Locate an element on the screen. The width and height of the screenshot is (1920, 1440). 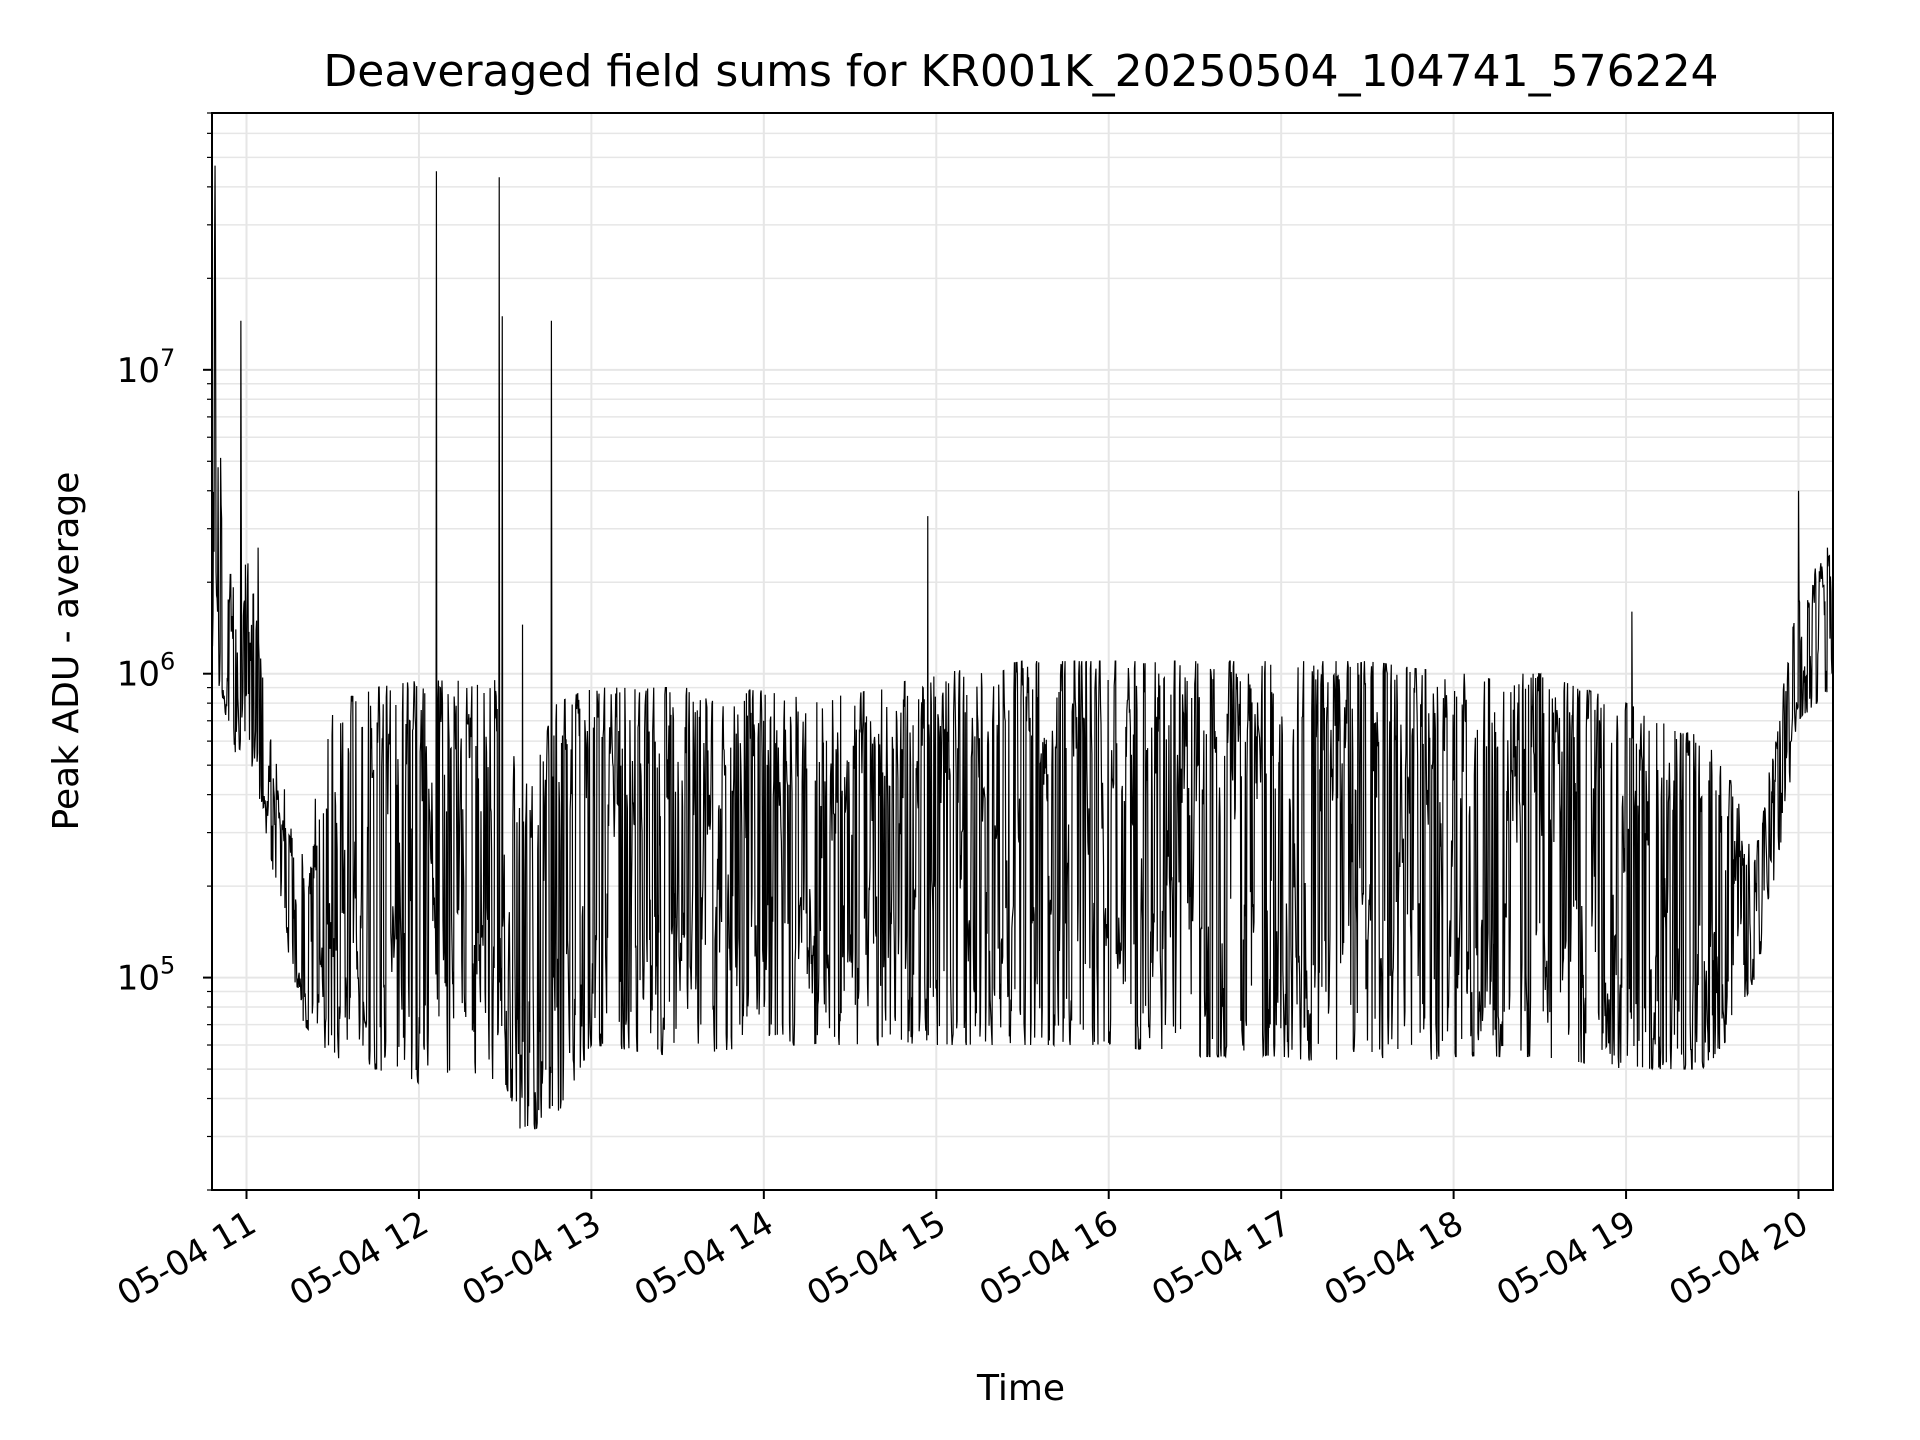
y-tick-label: 10⁷ is located at coordinates (146, 367).